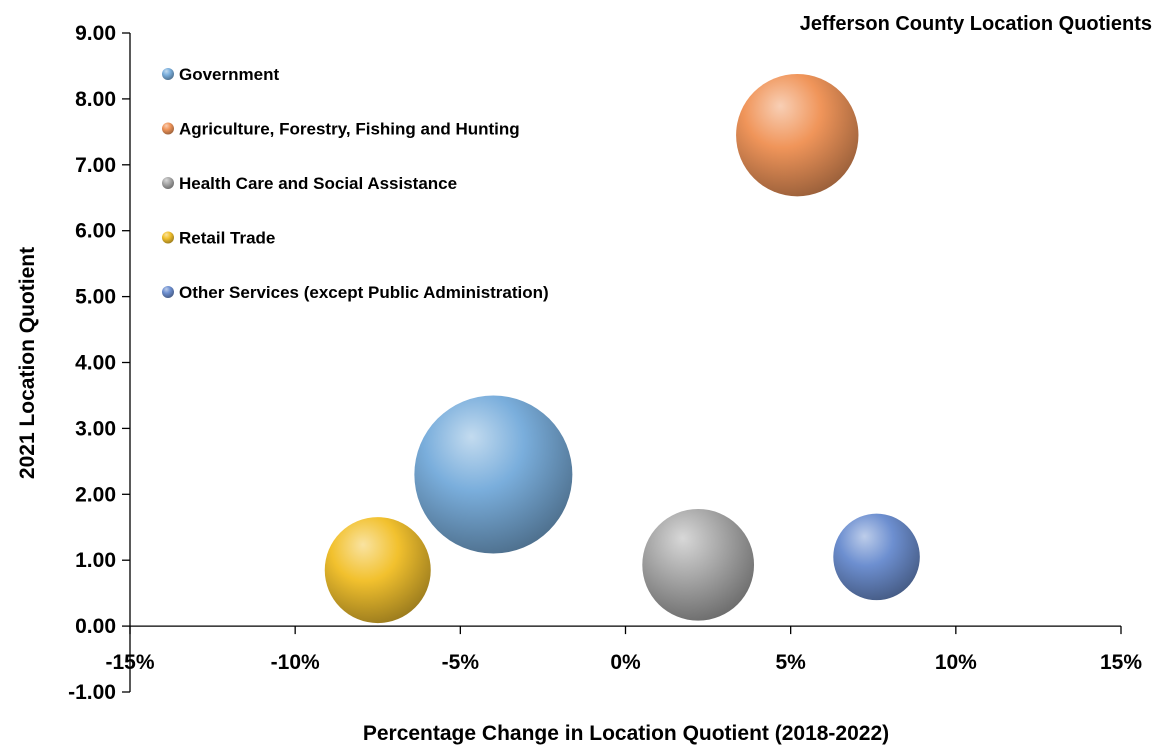 This screenshot has width=1156, height=747. Describe the element at coordinates (95, 363) in the screenshot. I see `y-tick-label: 4.00` at that location.